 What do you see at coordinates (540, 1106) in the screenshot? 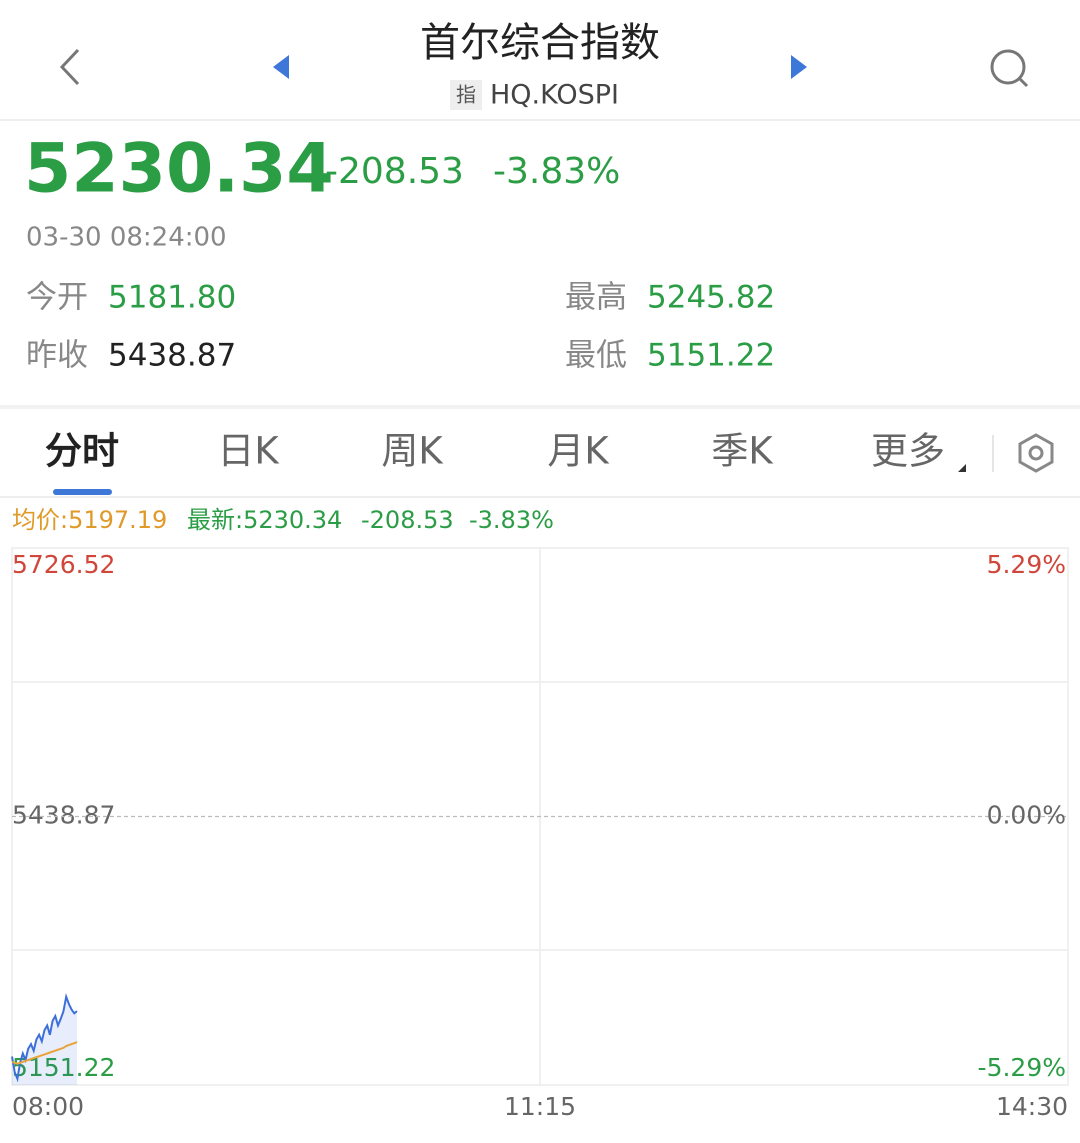
I see `x-tick-label: 11:15` at bounding box center [540, 1106].